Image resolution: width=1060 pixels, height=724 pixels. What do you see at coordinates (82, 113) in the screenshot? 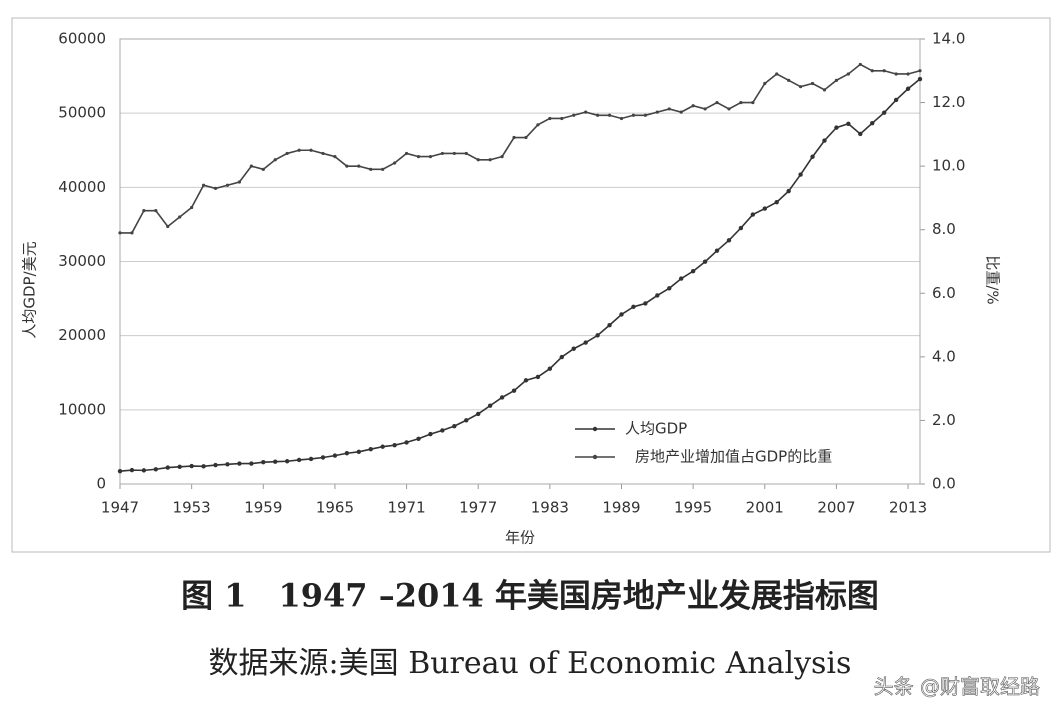
I see `y-tick-label: 50000` at bounding box center [82, 113].